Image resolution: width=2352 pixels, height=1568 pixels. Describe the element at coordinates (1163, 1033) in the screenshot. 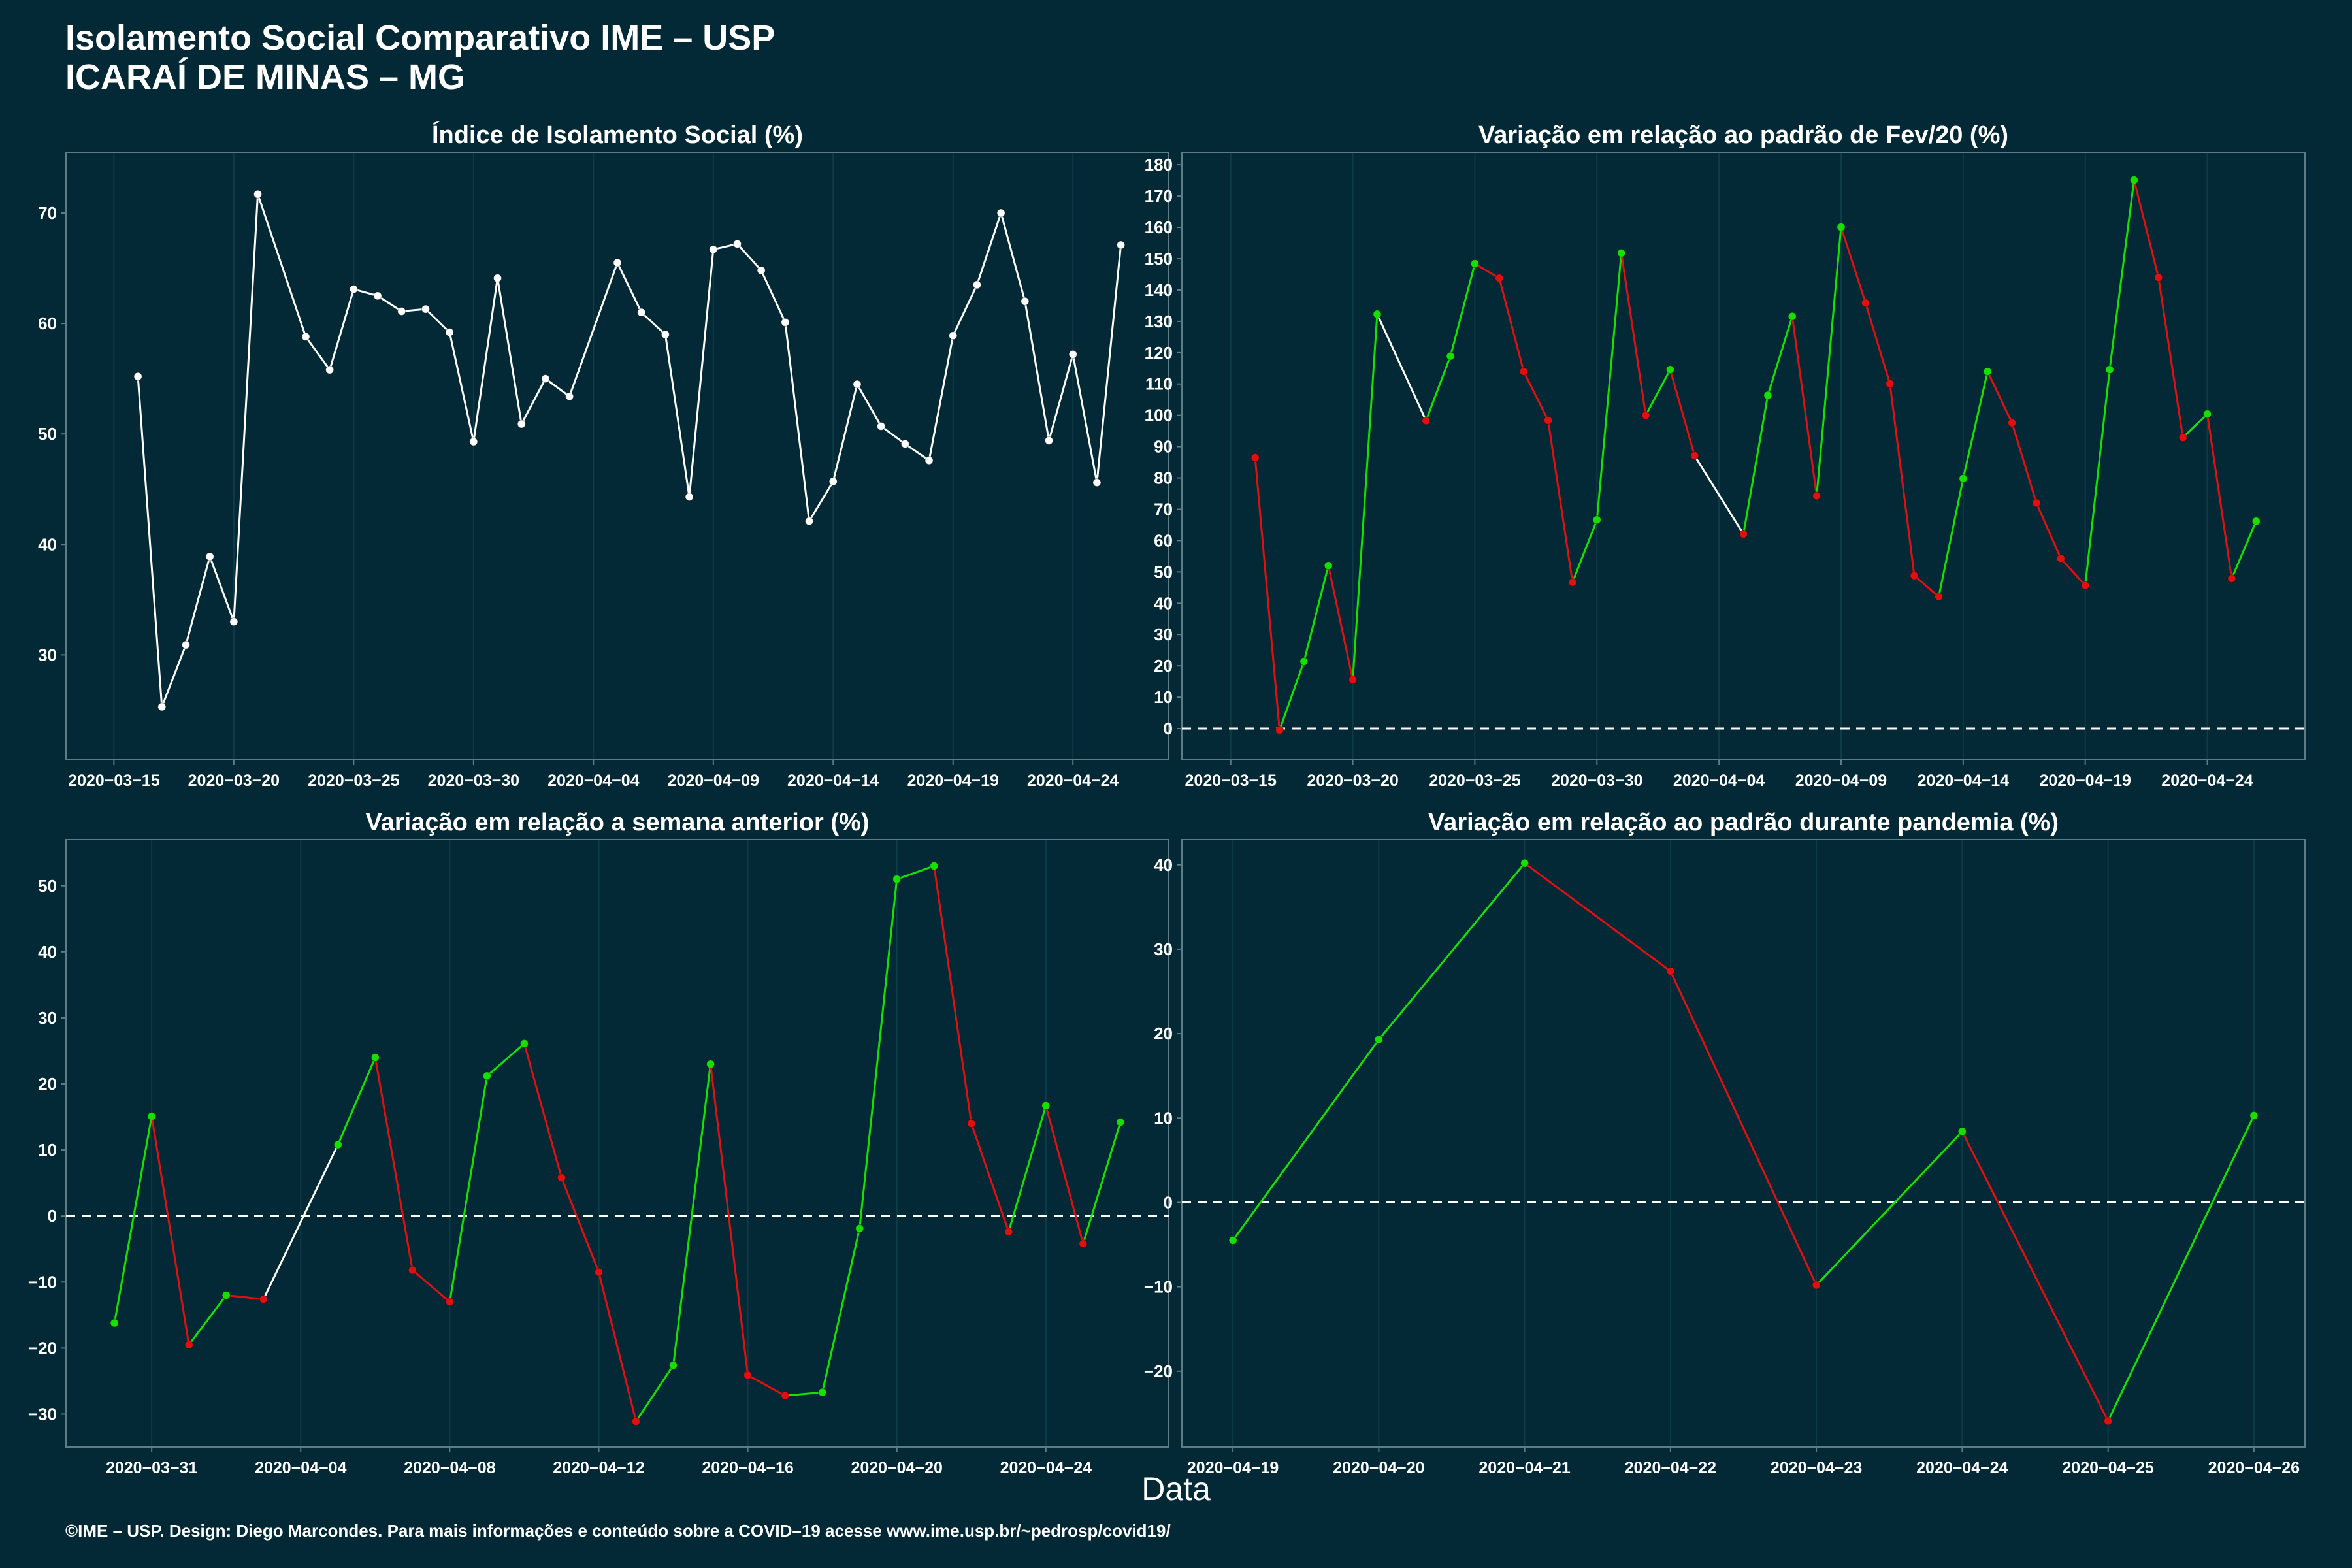

I see `y-tick-label: 20` at that location.